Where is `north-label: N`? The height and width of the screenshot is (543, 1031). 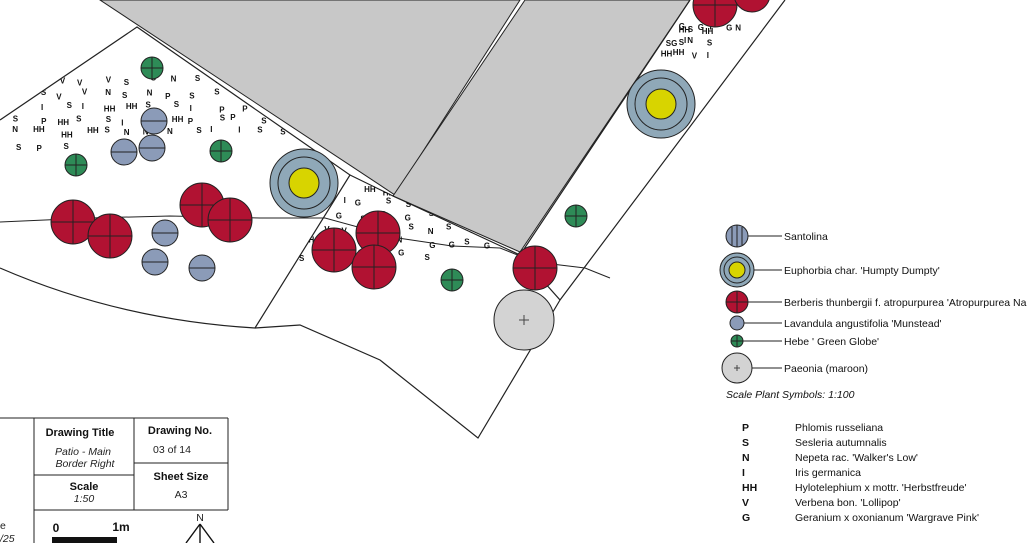 north-label: N is located at coordinates (200, 518).